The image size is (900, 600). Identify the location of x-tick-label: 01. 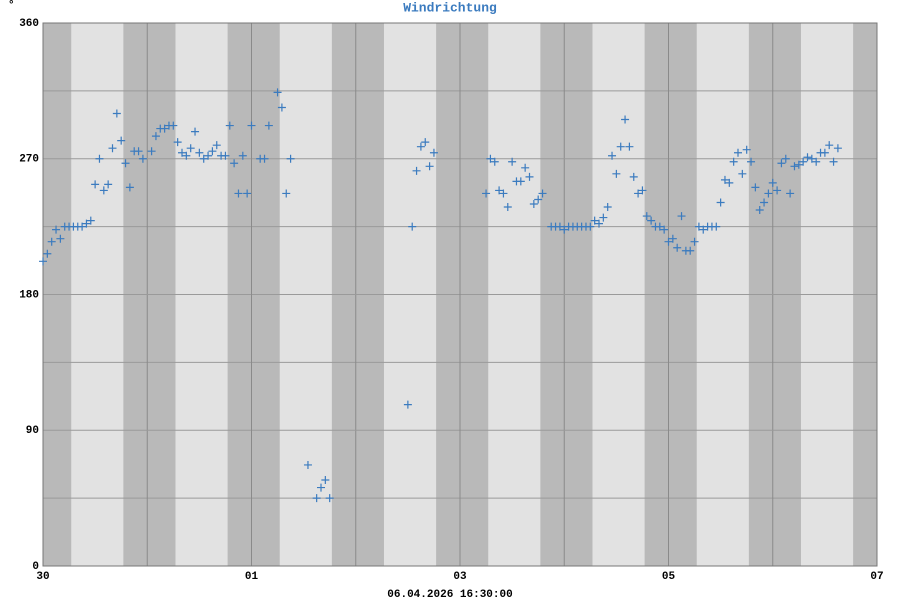
(252, 577).